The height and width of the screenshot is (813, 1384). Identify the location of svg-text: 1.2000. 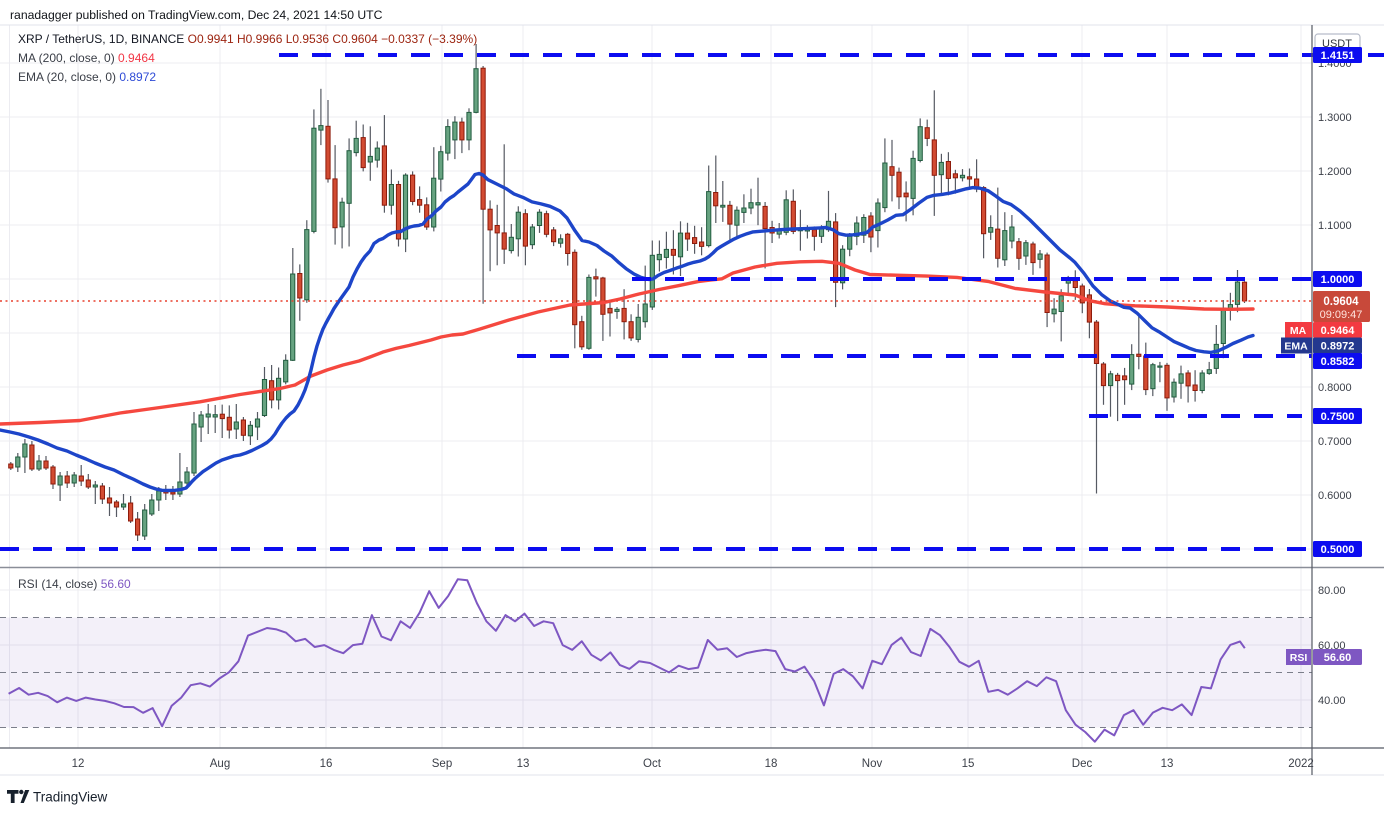
(1335, 172).